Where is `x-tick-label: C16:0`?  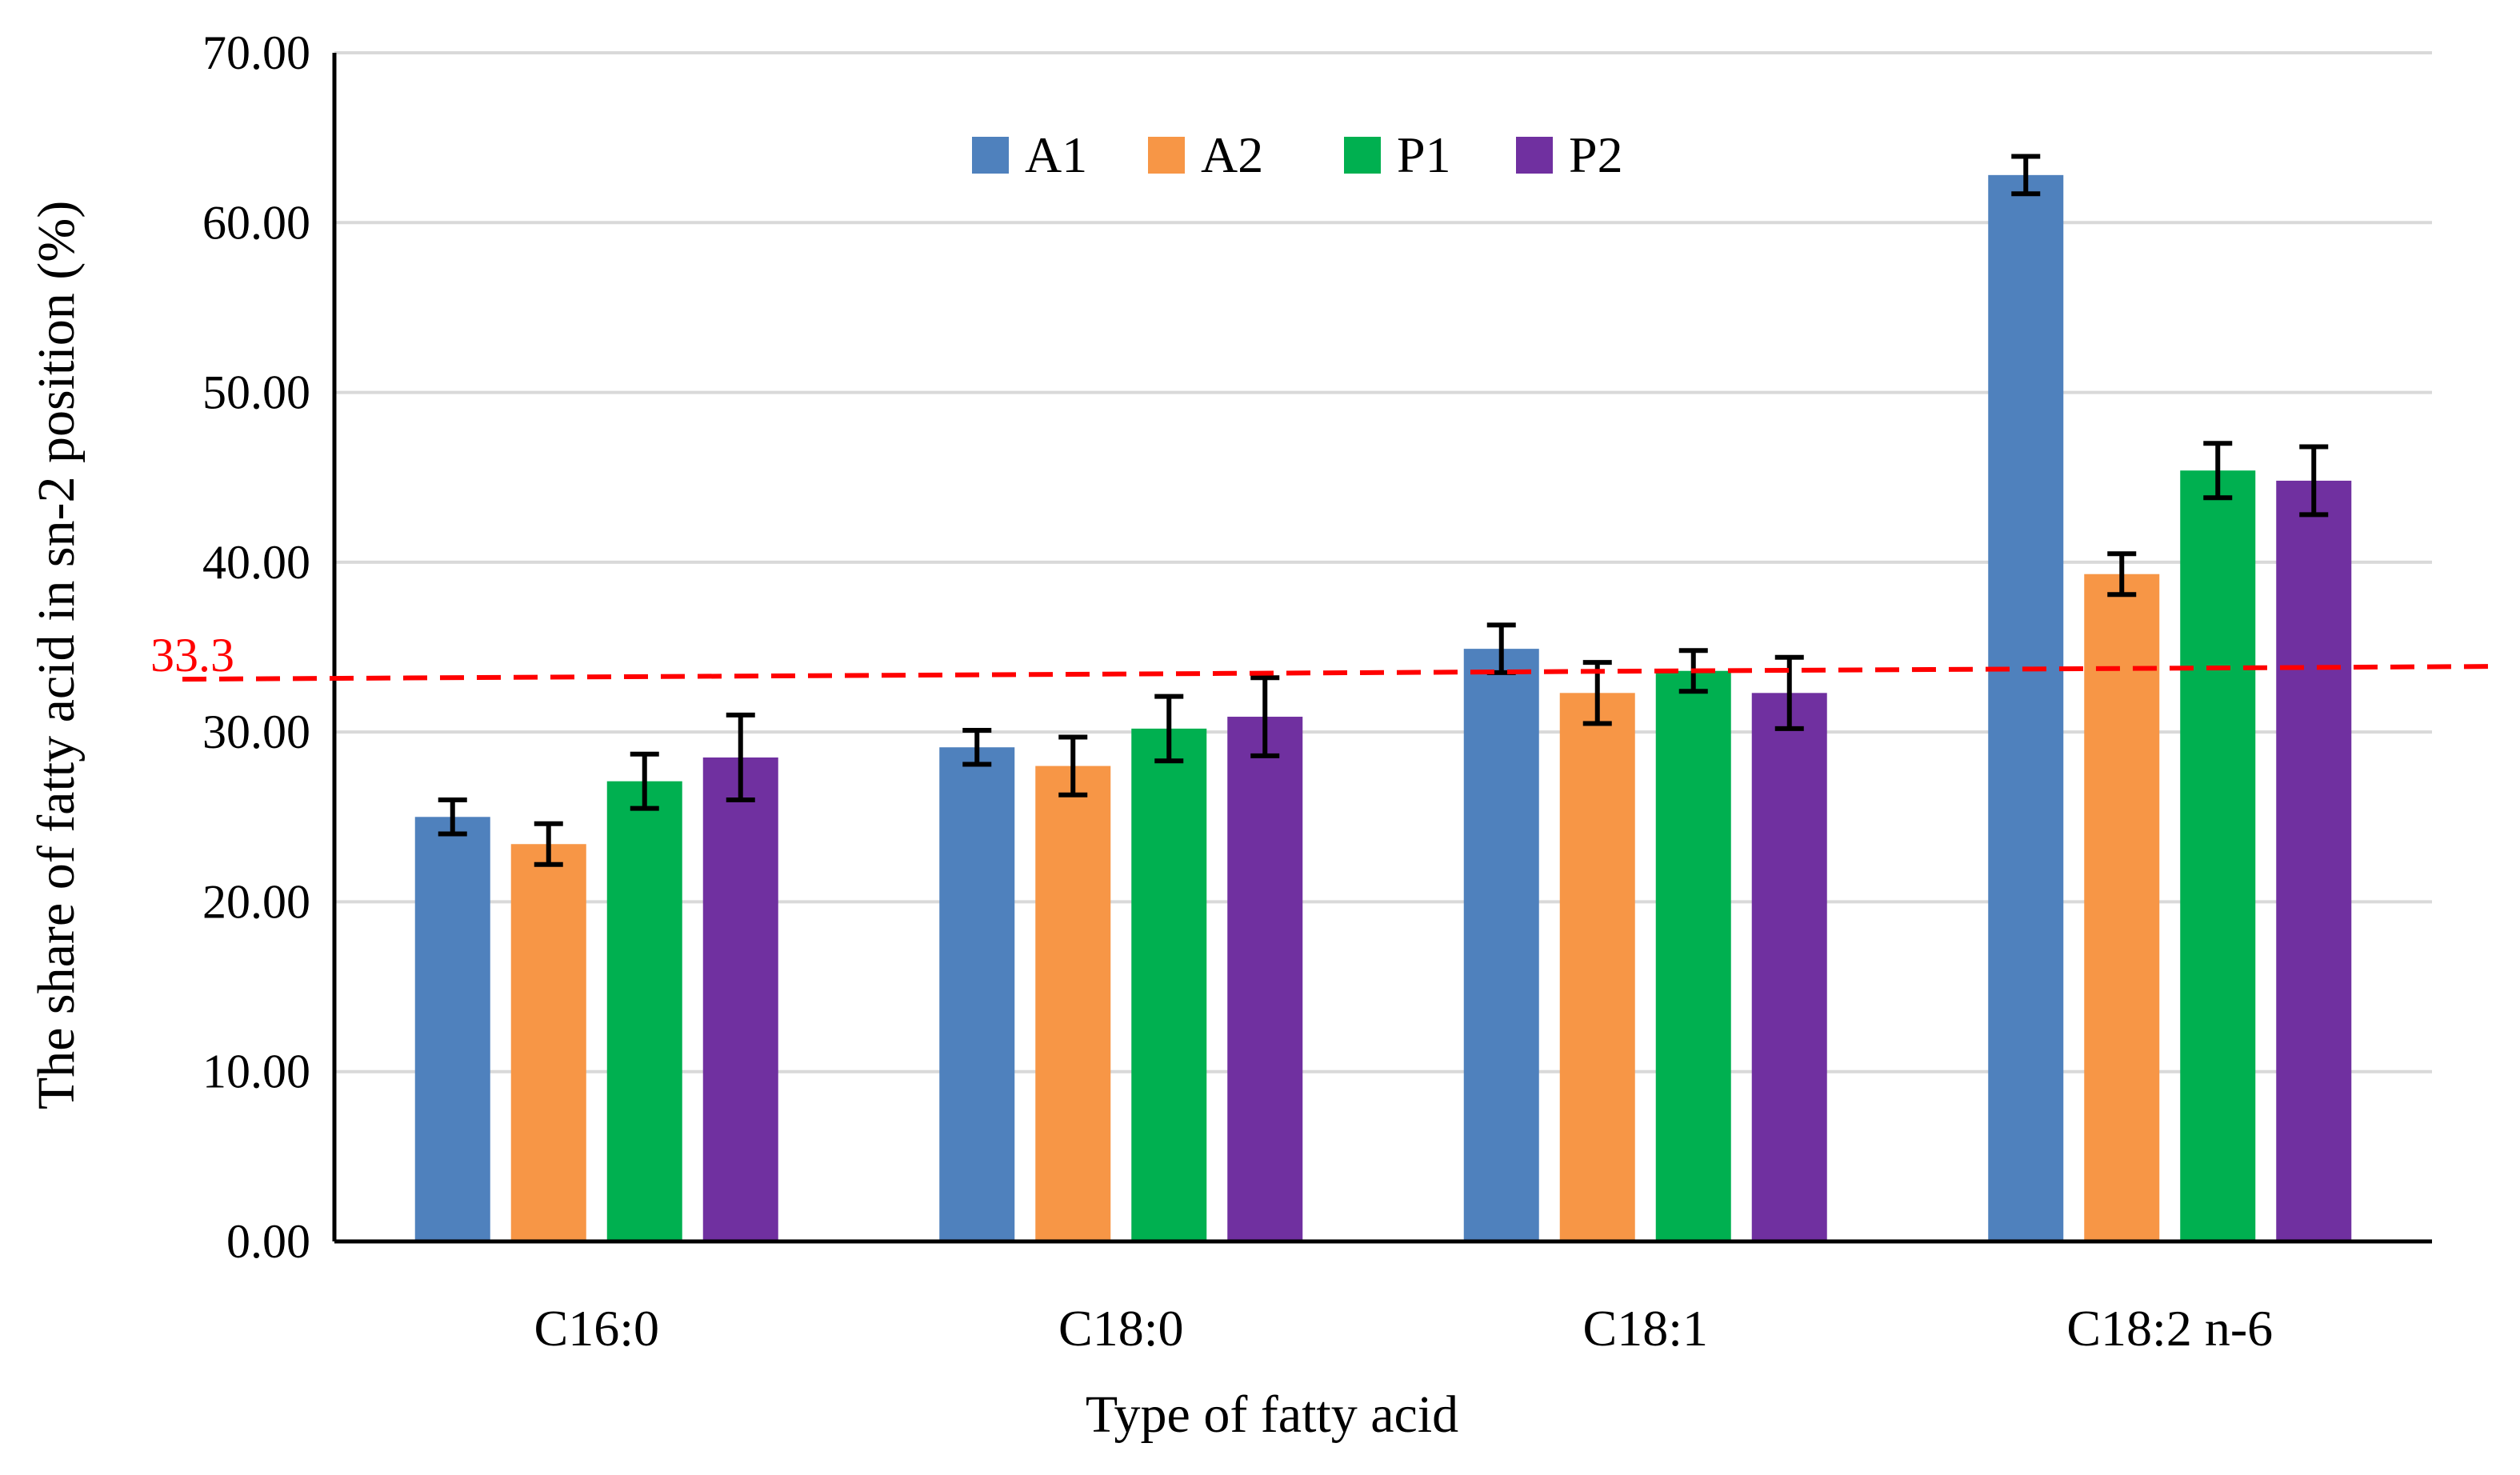 x-tick-label: C16:0 is located at coordinates (596, 1328).